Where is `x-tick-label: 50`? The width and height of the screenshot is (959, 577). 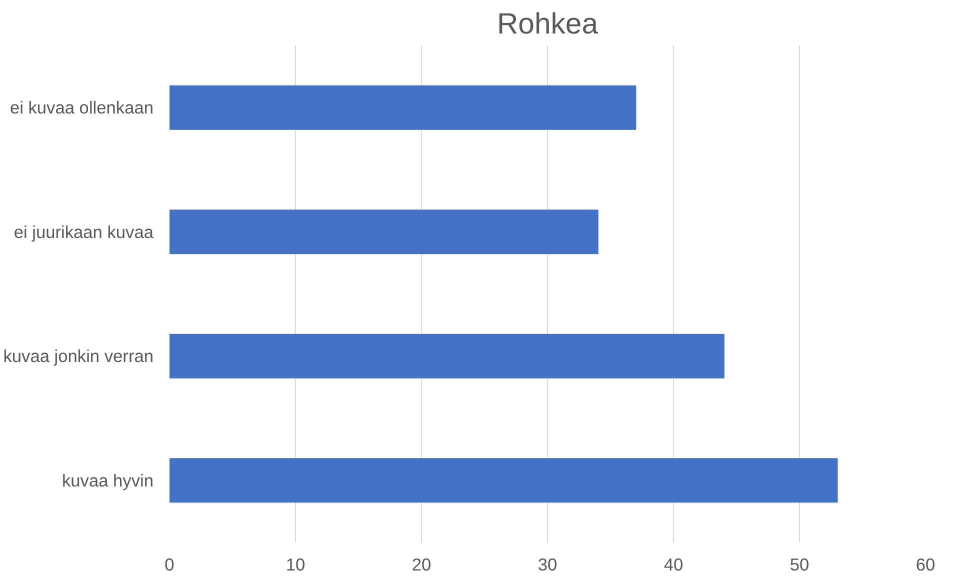
x-tick-label: 50 is located at coordinates (800, 564).